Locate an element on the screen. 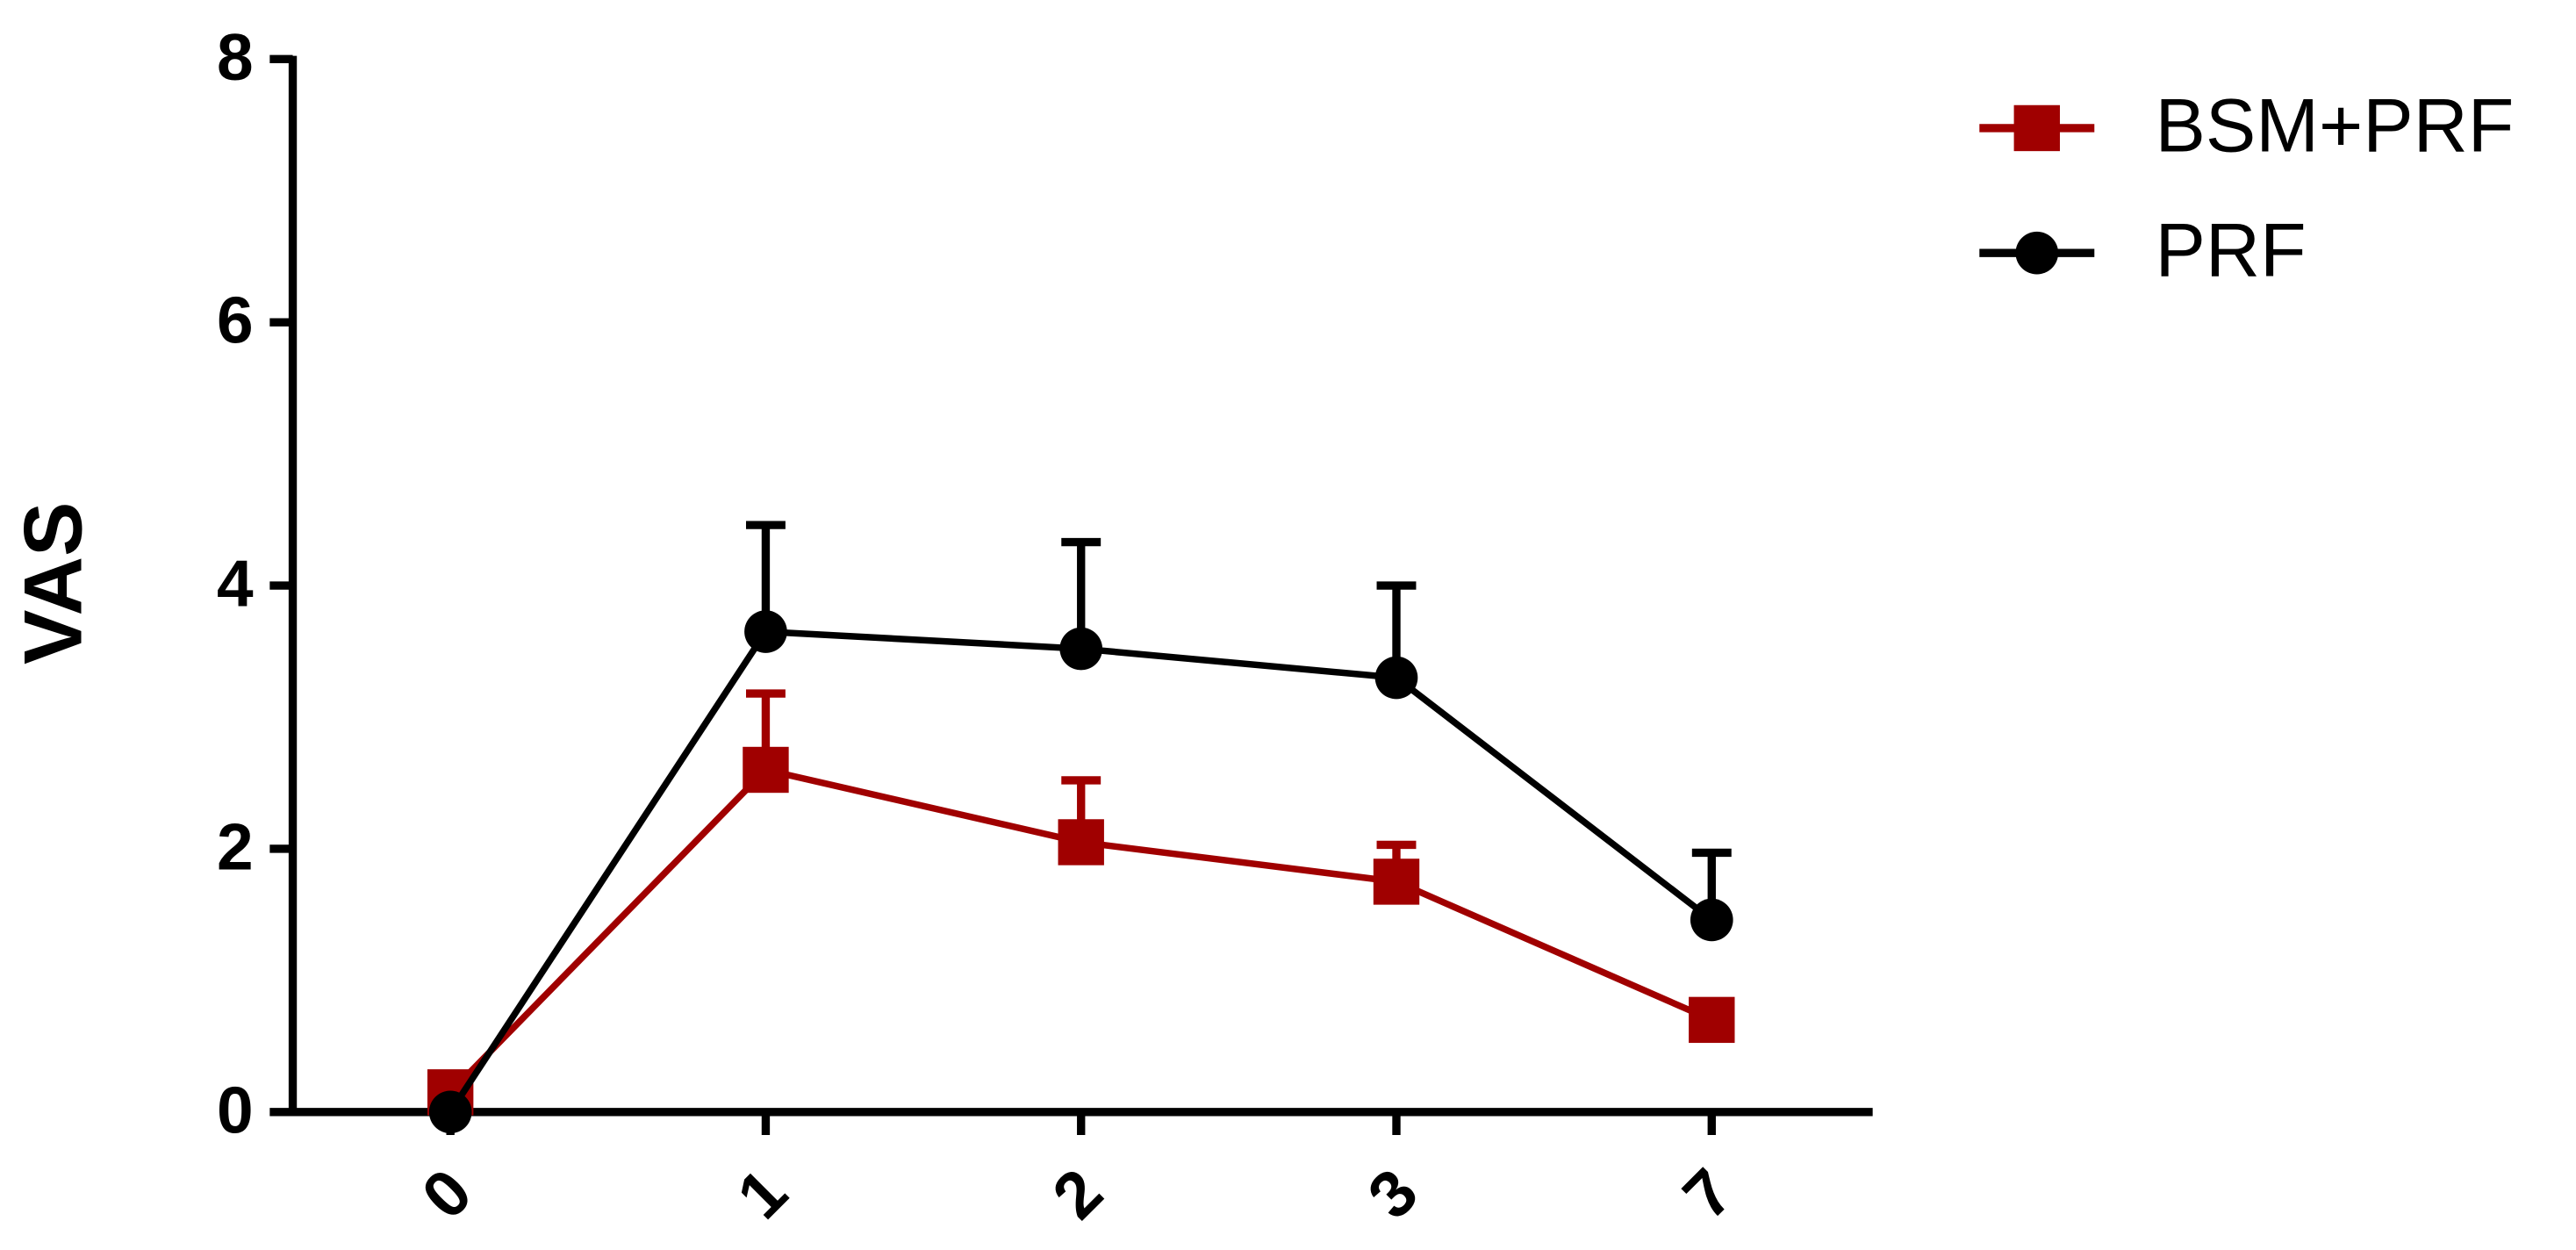 Image resolution: width=2576 pixels, height=1250 pixels. y-tick-label: 0 is located at coordinates (236, 1109).